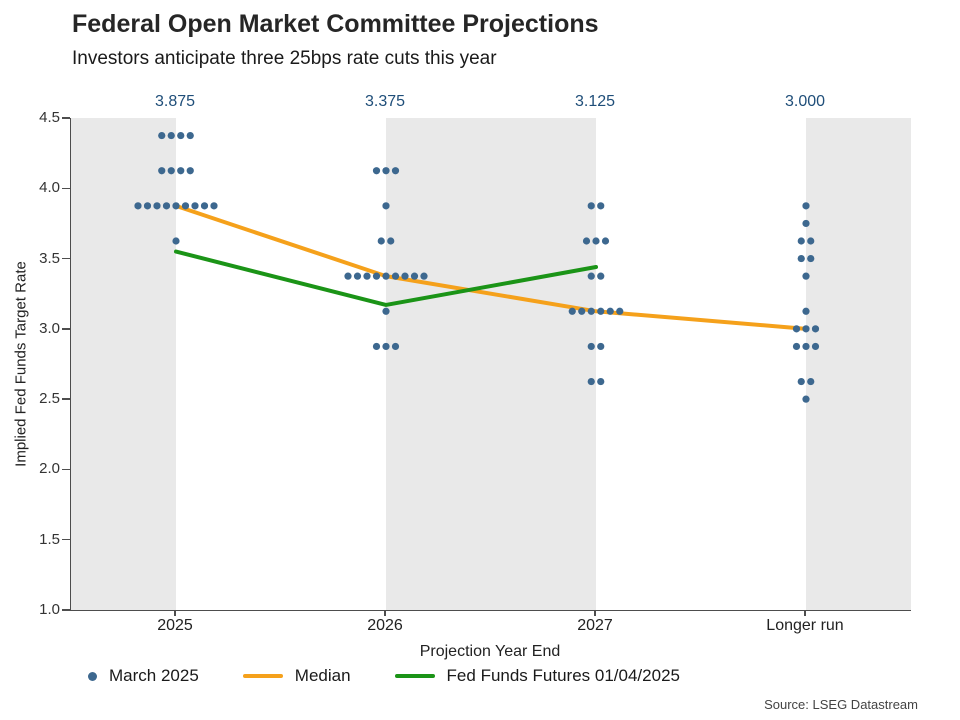  Describe the element at coordinates (49, 609) in the screenshot. I see `y-tick-label: 1.0` at that location.